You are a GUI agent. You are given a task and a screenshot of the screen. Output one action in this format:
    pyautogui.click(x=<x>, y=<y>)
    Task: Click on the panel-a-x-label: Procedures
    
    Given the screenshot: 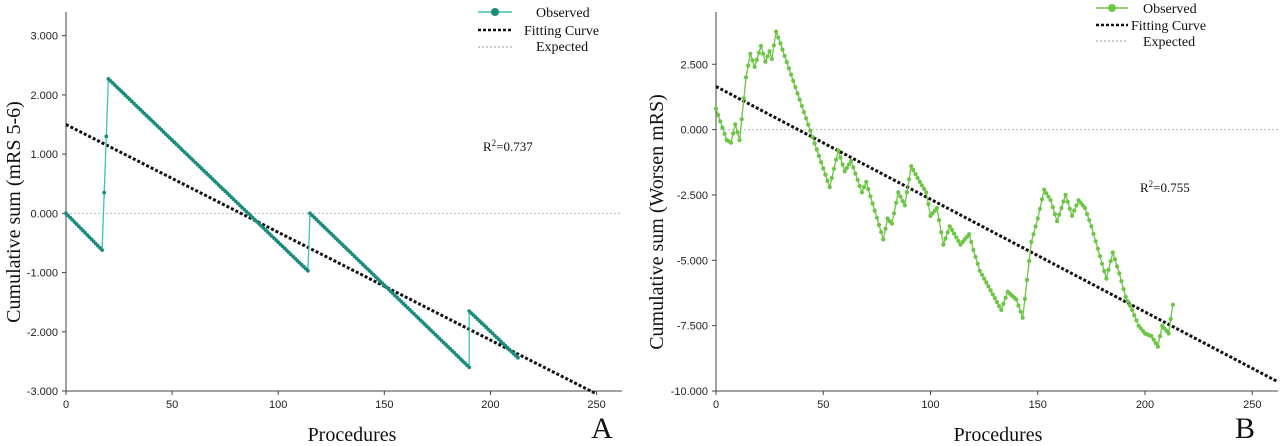 What is the action you would take?
    pyautogui.click(x=352, y=435)
    